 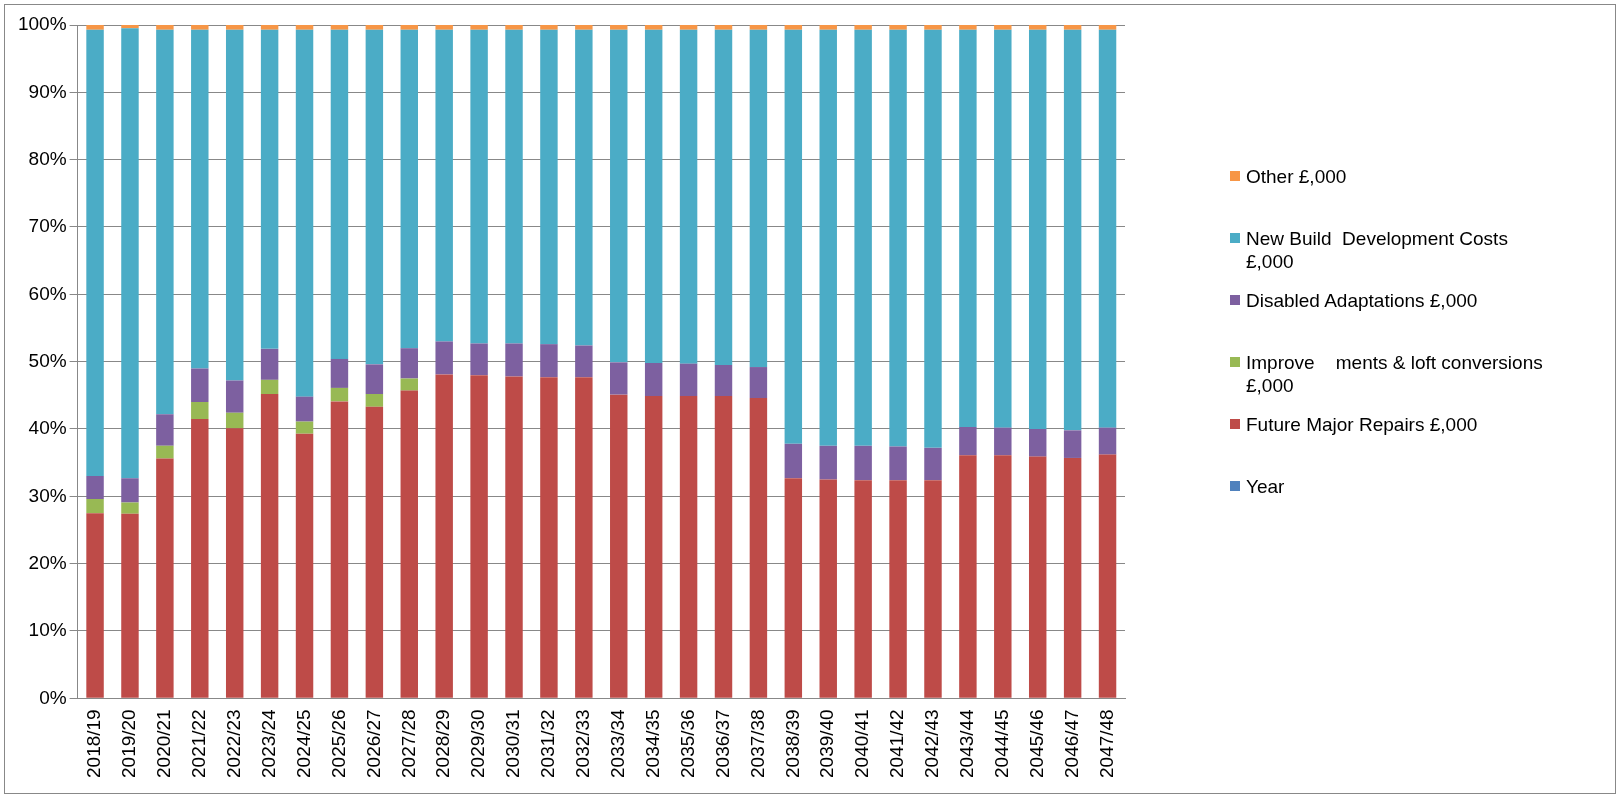 What do you see at coordinates (548, 744) in the screenshot?
I see `x-tick-label: 2031/32` at bounding box center [548, 744].